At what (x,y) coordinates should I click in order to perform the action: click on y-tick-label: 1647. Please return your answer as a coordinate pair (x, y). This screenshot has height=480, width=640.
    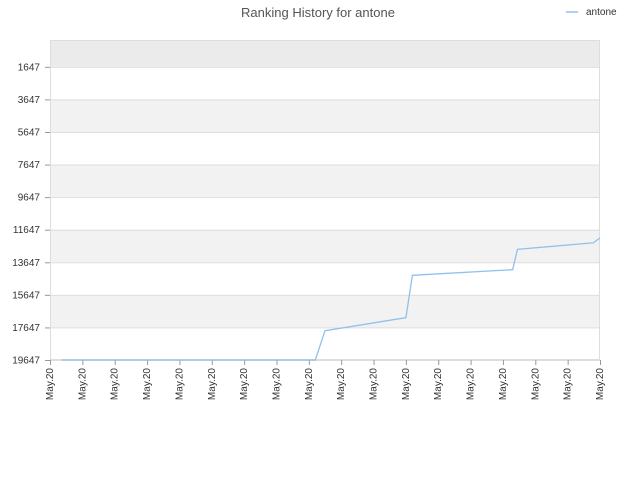
    Looking at the image, I should click on (29, 67).